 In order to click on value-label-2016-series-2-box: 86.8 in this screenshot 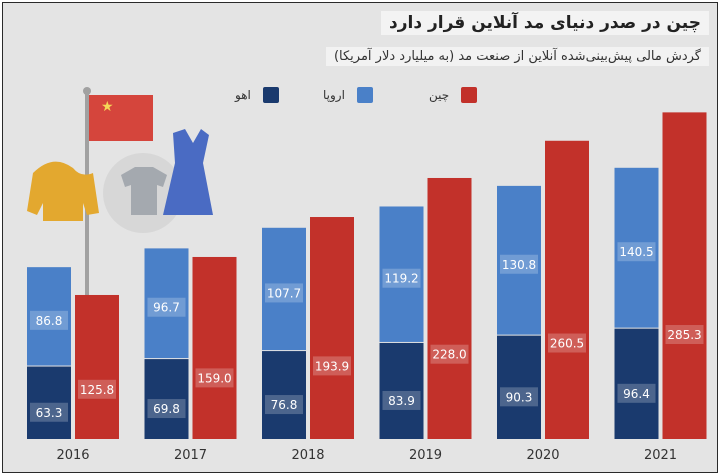, I will do `click(49, 320)`.